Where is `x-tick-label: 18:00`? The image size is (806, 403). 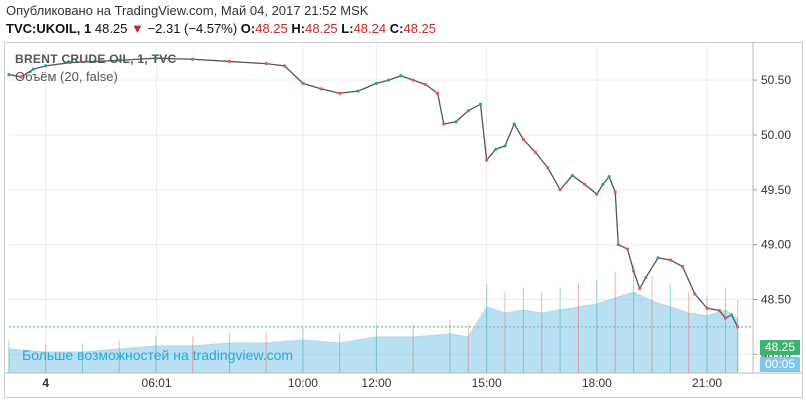 x-tick-label: 18:00 is located at coordinates (597, 383).